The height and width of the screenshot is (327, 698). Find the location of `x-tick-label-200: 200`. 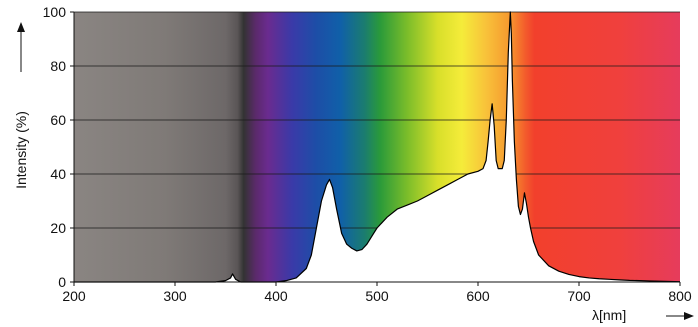

x-tick-label-200: 200 is located at coordinates (74, 296).